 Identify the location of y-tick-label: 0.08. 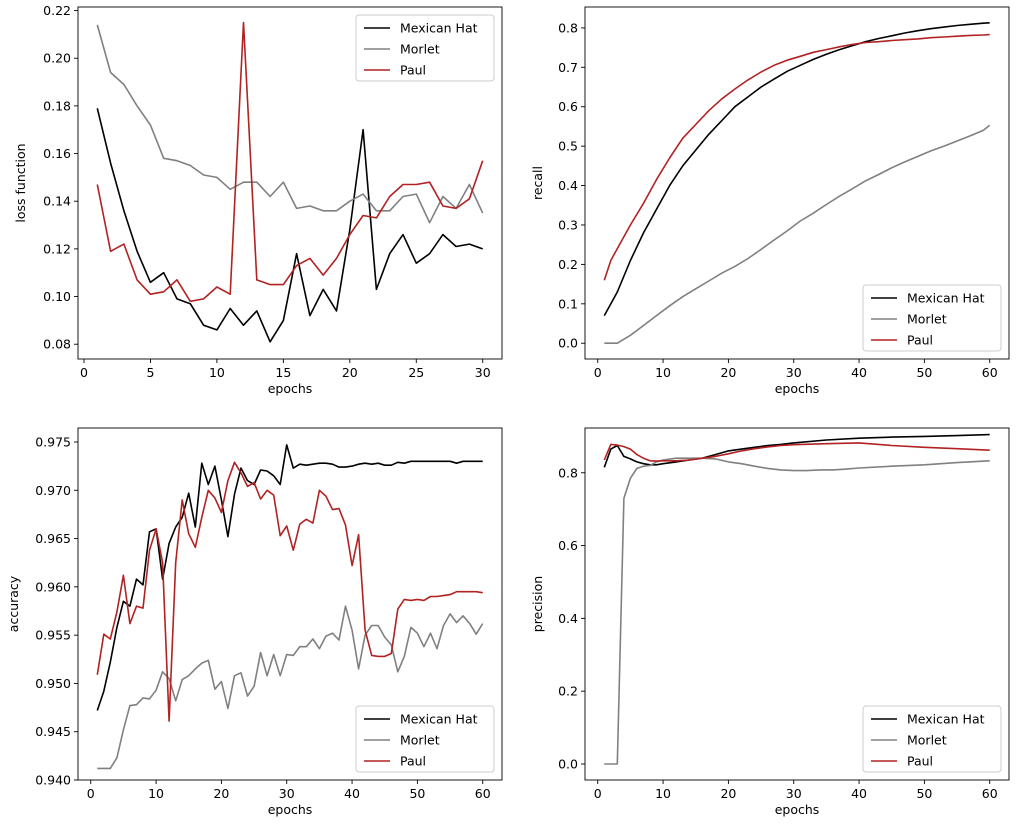
(57, 344).